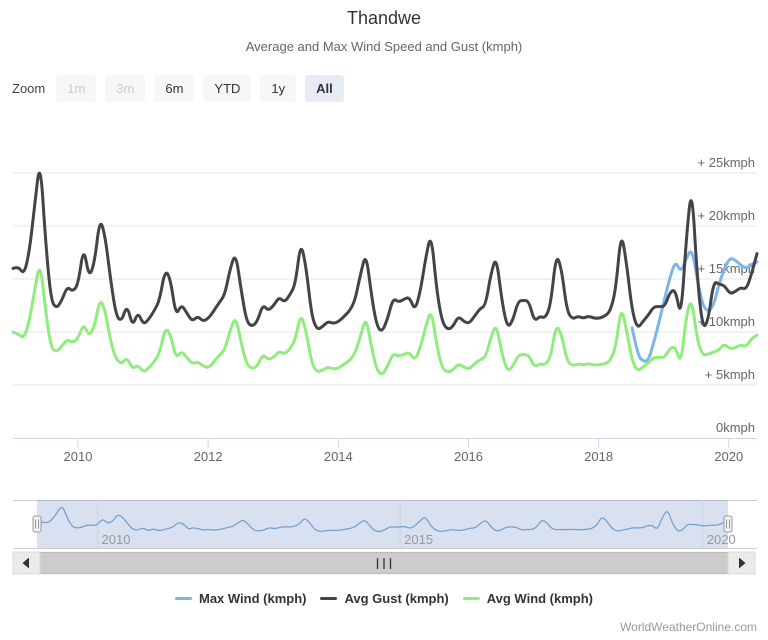  I want to click on y-axis-label: + 25kmph, so click(726, 162).